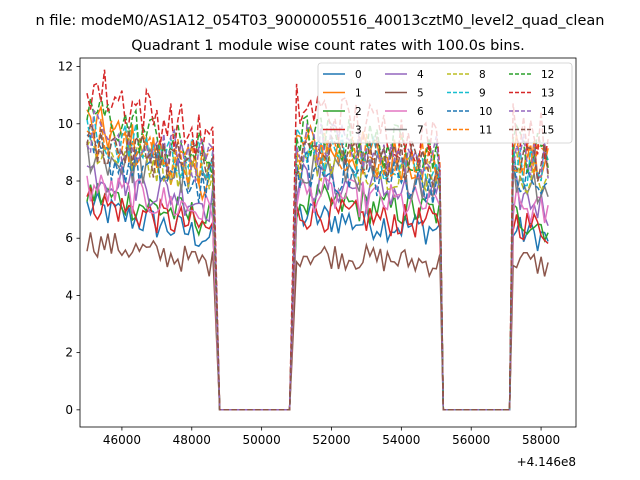  I want to click on legend-label-1: 1, so click(358, 94).